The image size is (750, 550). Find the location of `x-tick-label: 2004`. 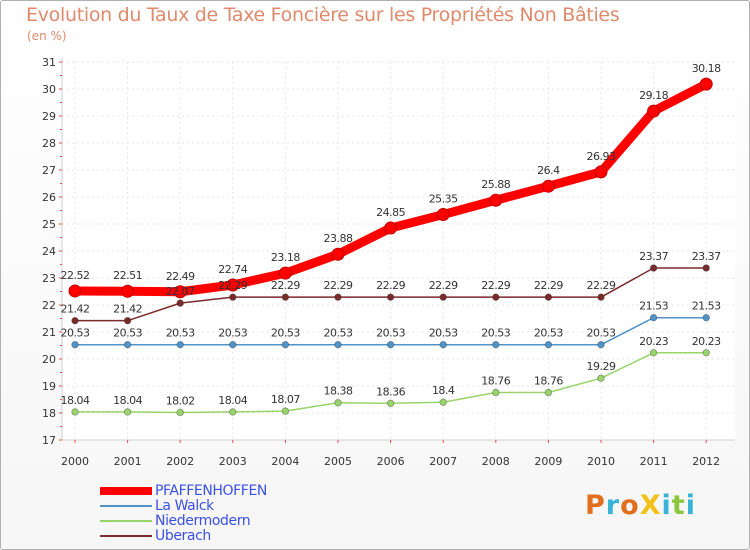

x-tick-label: 2004 is located at coordinates (285, 461).